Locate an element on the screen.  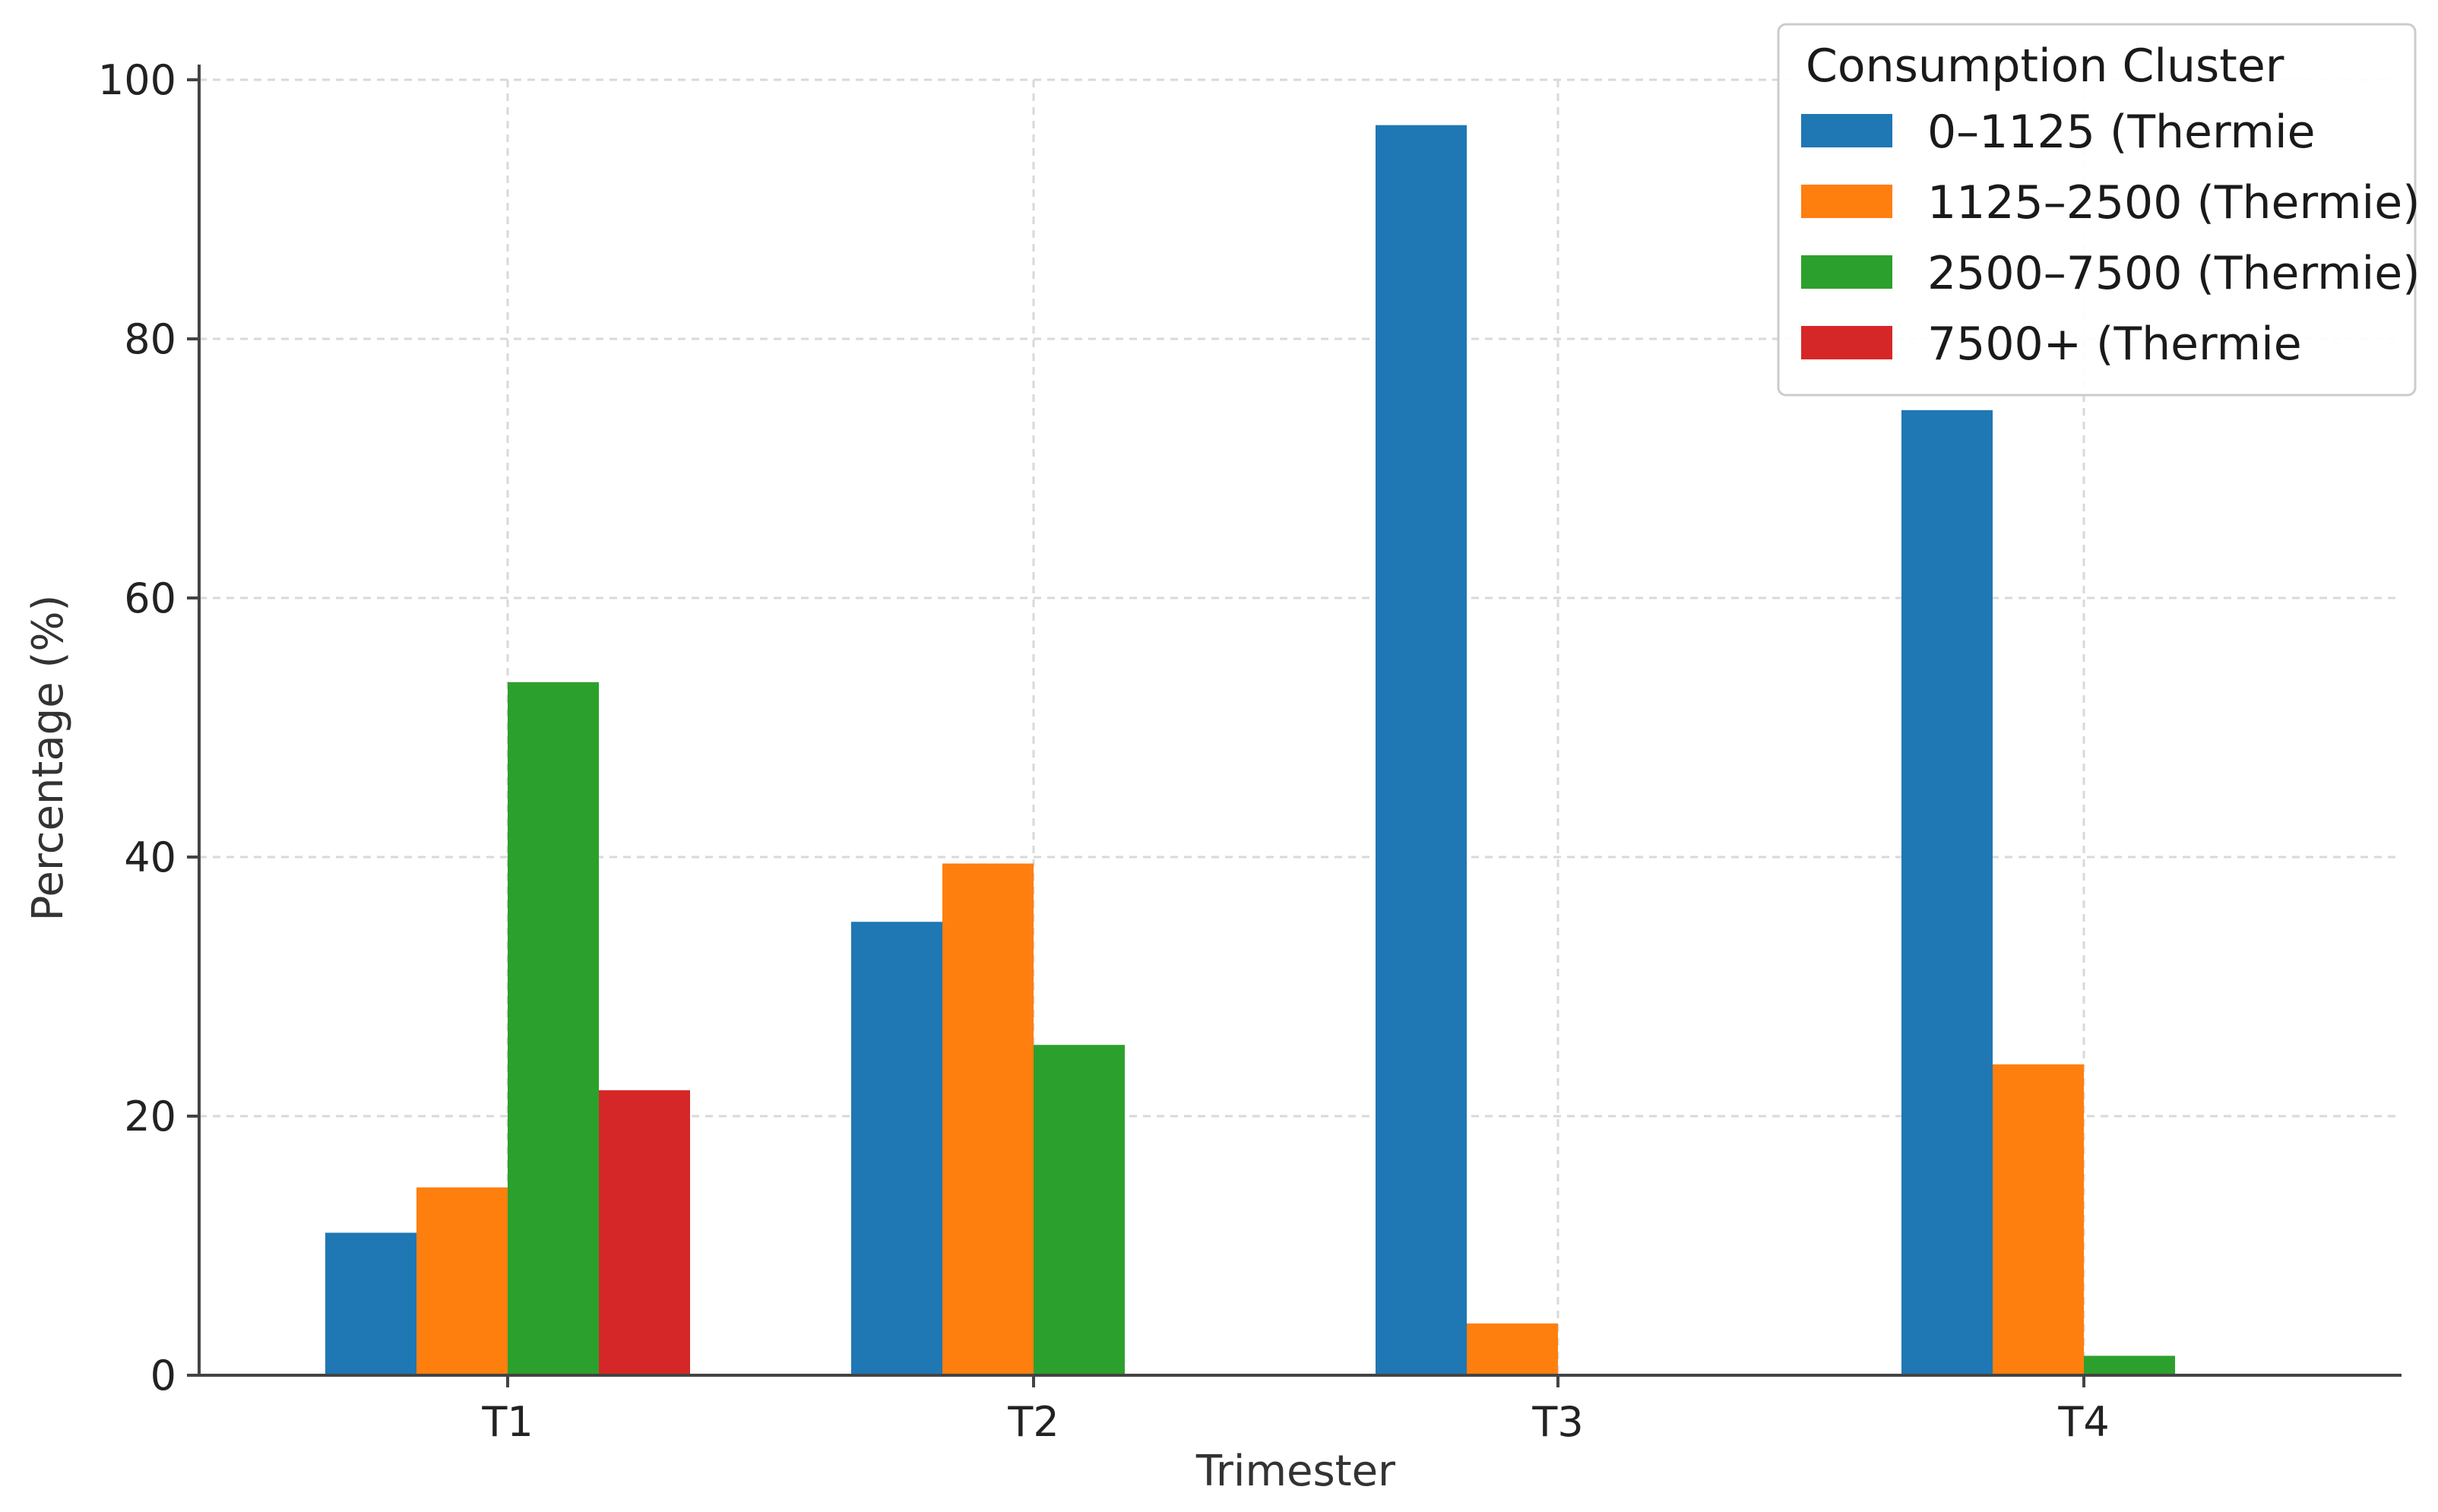
legend-box is located at coordinates (2097, 210).